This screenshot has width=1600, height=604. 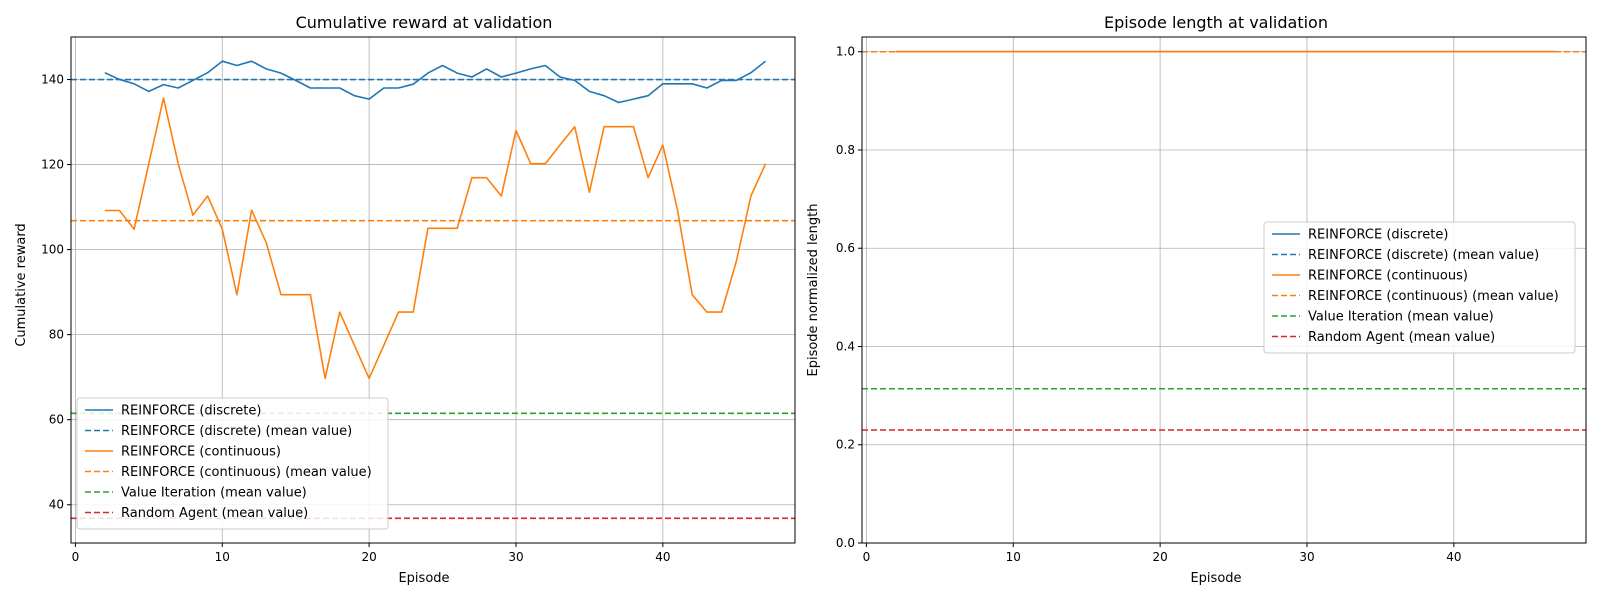 What do you see at coordinates (1013, 557) in the screenshot?
I see `length-xtick-label: 10` at bounding box center [1013, 557].